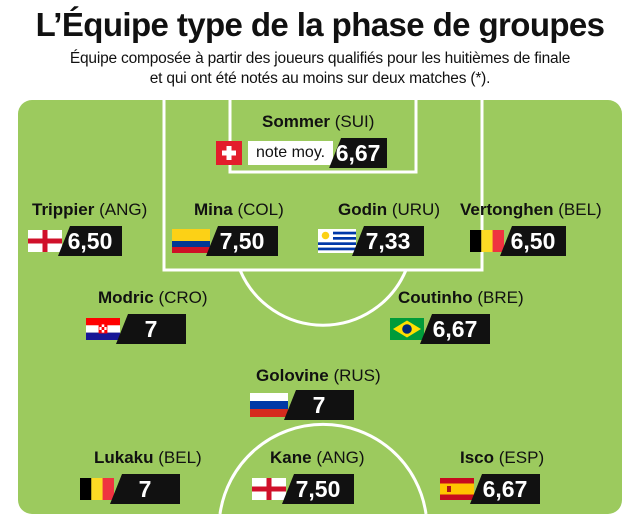 This screenshot has height=520, width=640. What do you see at coordinates (126, 297) in the screenshot?
I see `player-name: Modric` at bounding box center [126, 297].